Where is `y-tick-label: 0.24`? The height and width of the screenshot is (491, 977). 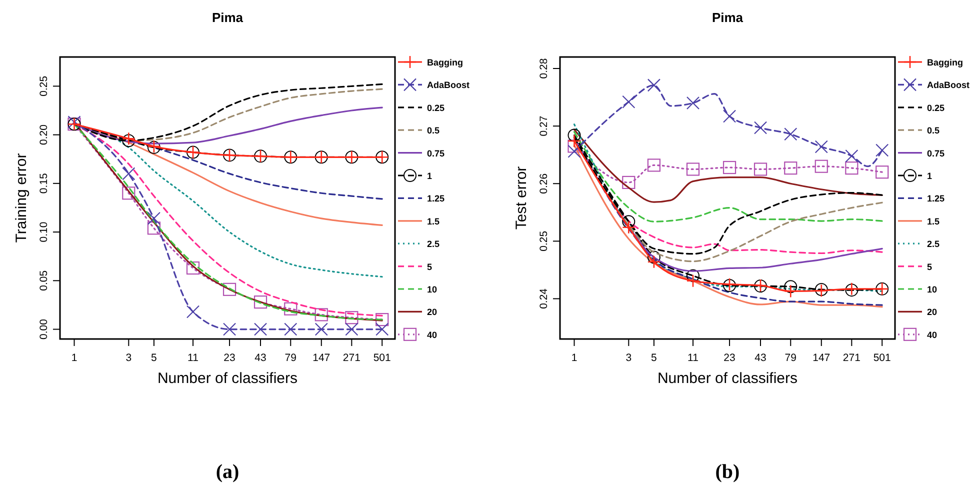 y-tick-label: 0.24 is located at coordinates (544, 298).